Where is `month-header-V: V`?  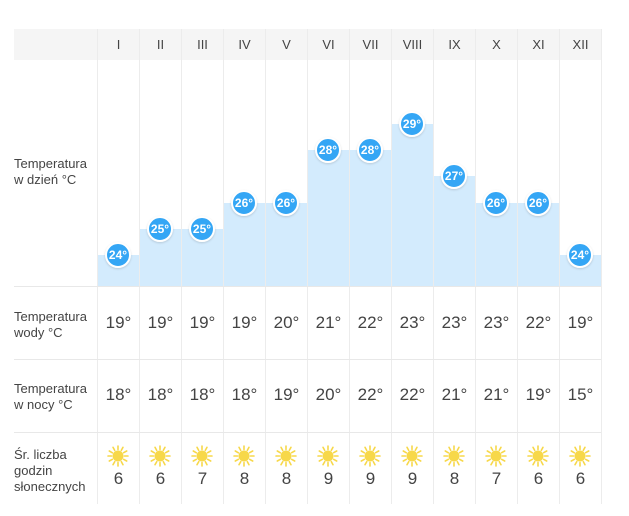 month-header-V: V is located at coordinates (286, 44).